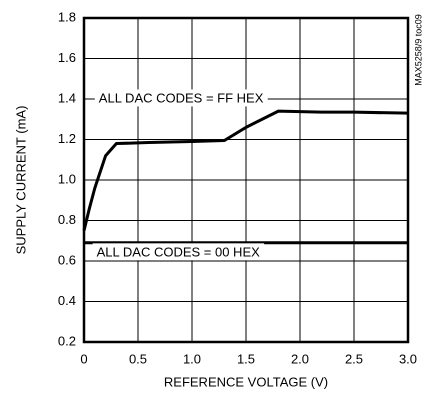 Image resolution: width=428 pixels, height=400 pixels. I want to click on y-tick-label: 1.2, so click(67, 138).